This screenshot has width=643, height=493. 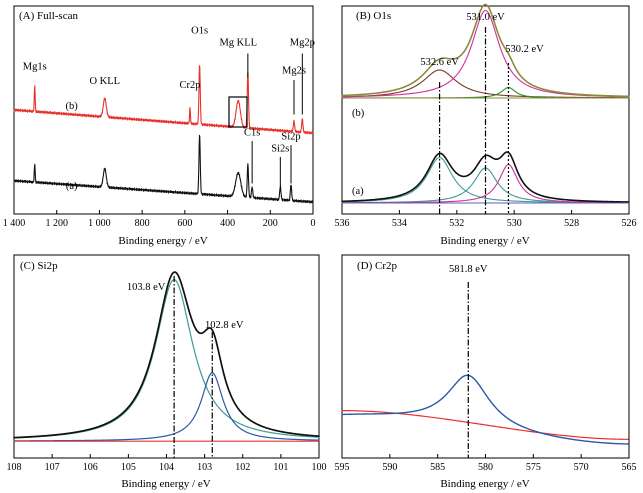 I want to click on panel-a-series-label: (a), so click(x=72, y=186).